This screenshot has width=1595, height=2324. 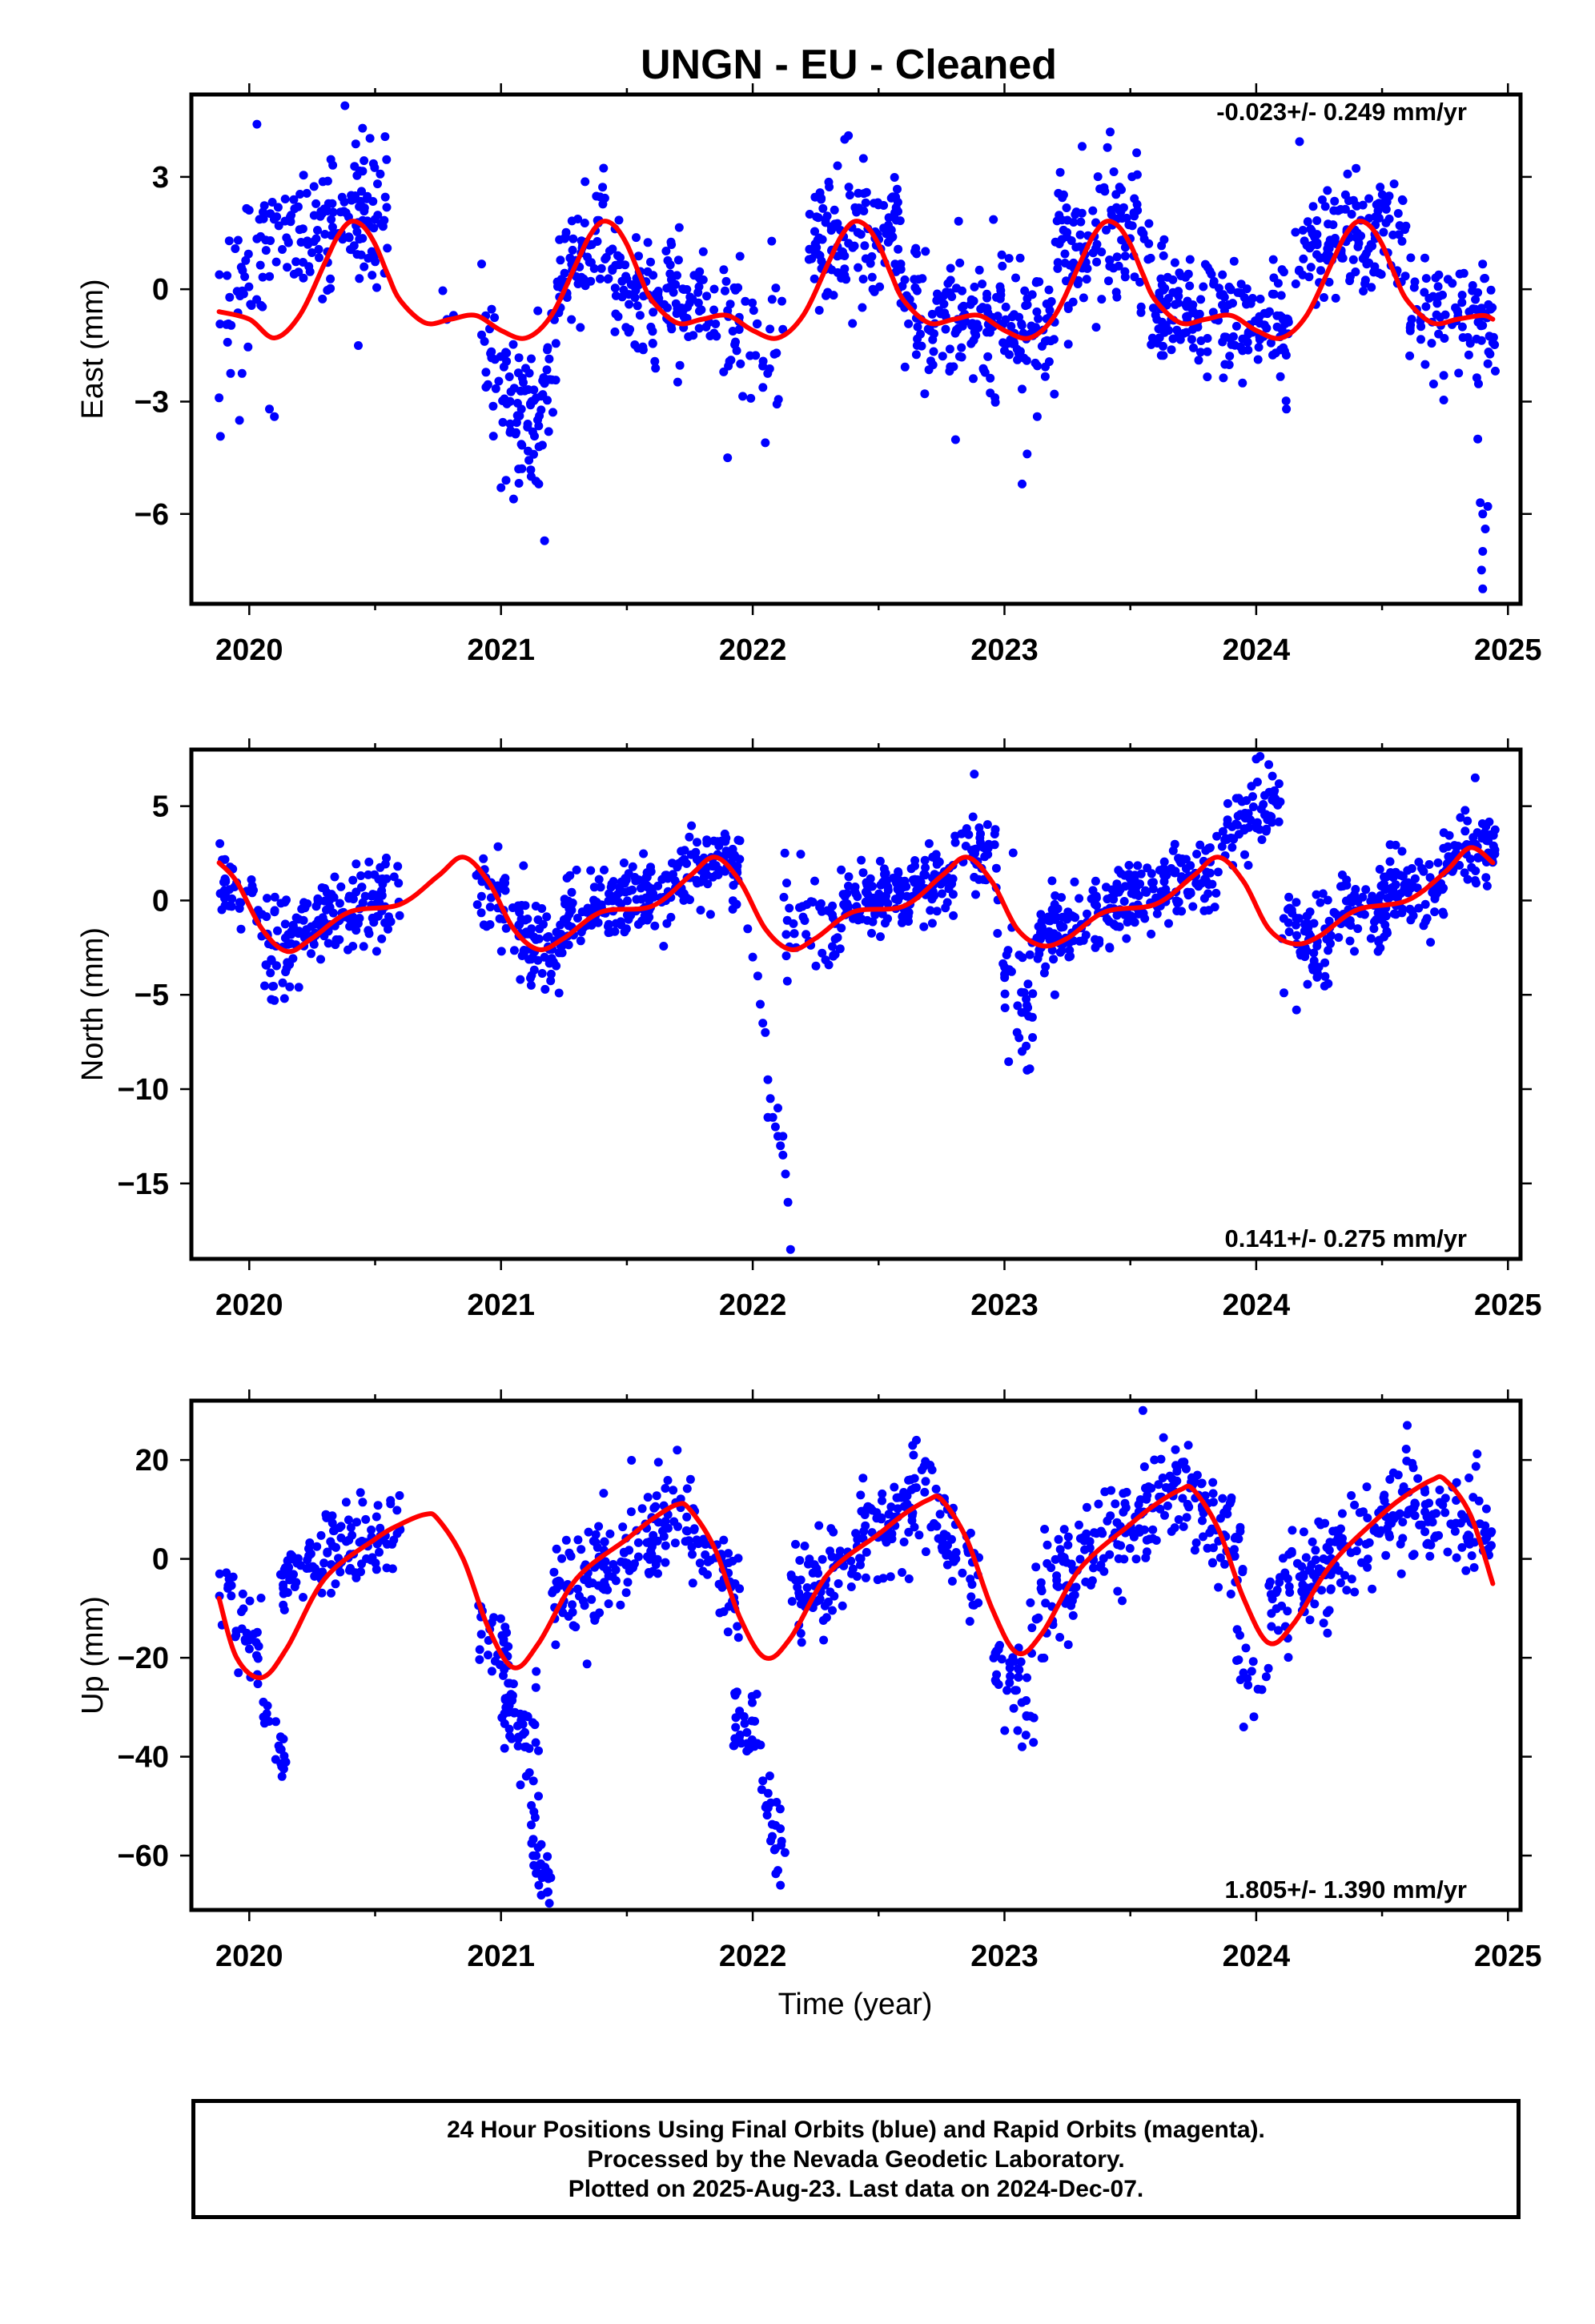 What do you see at coordinates (160, 178) in the screenshot?
I see `y-tick-label: 3` at bounding box center [160, 178].